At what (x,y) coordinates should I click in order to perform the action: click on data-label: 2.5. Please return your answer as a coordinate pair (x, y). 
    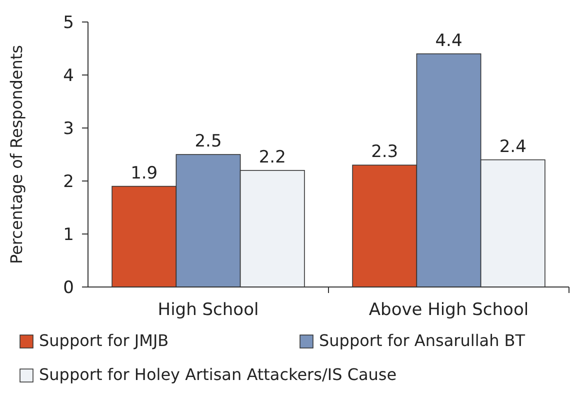
    Looking at the image, I should click on (208, 142).